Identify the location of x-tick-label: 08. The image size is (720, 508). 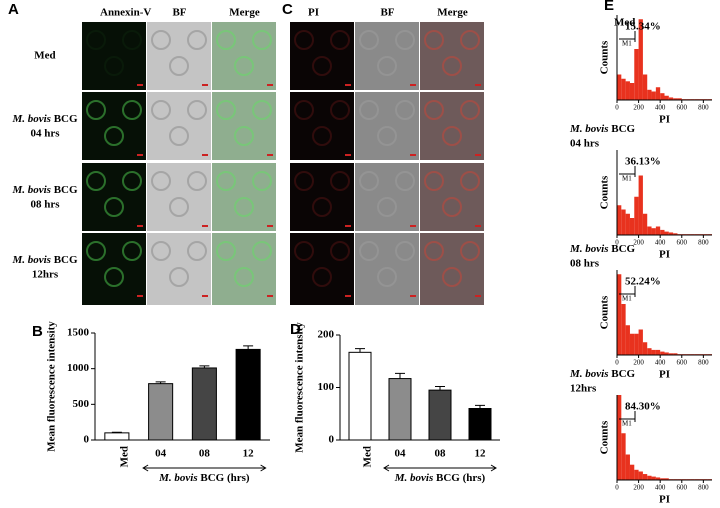
(205, 454).